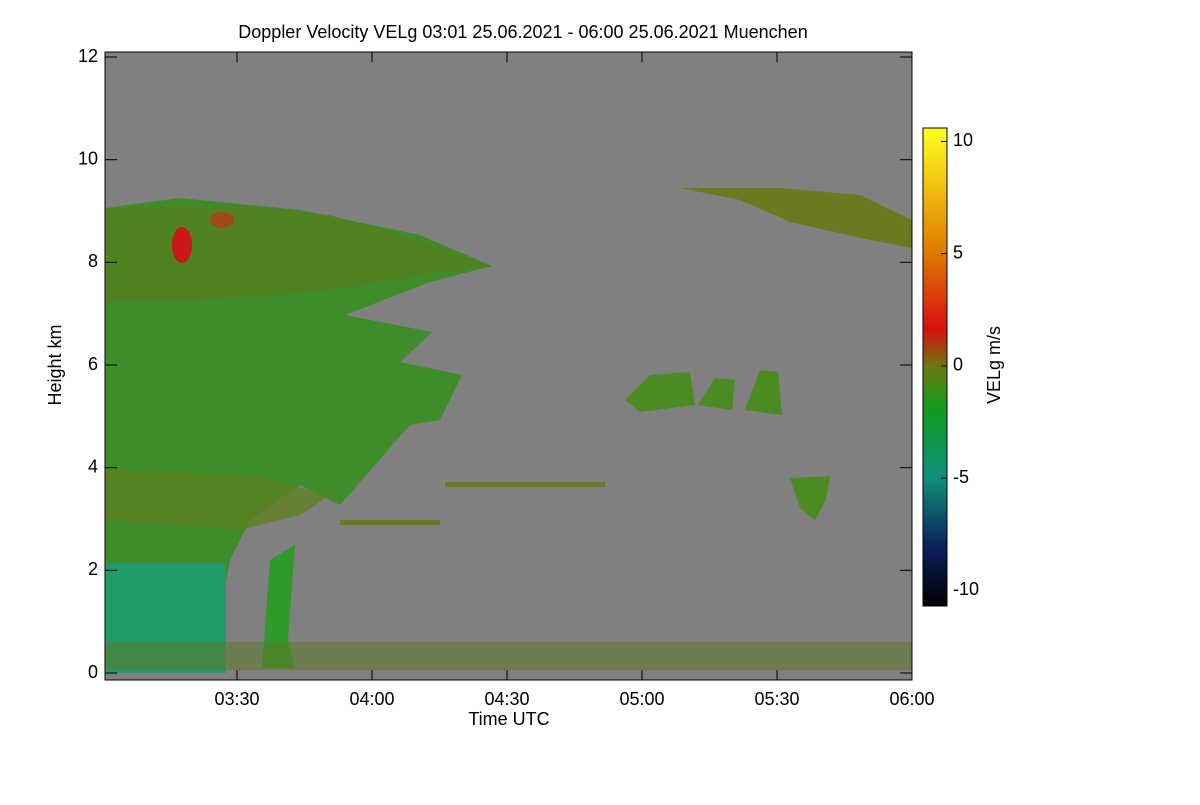  What do you see at coordinates (641, 699) in the screenshot?
I see `x-tick-label: 05:00` at bounding box center [641, 699].